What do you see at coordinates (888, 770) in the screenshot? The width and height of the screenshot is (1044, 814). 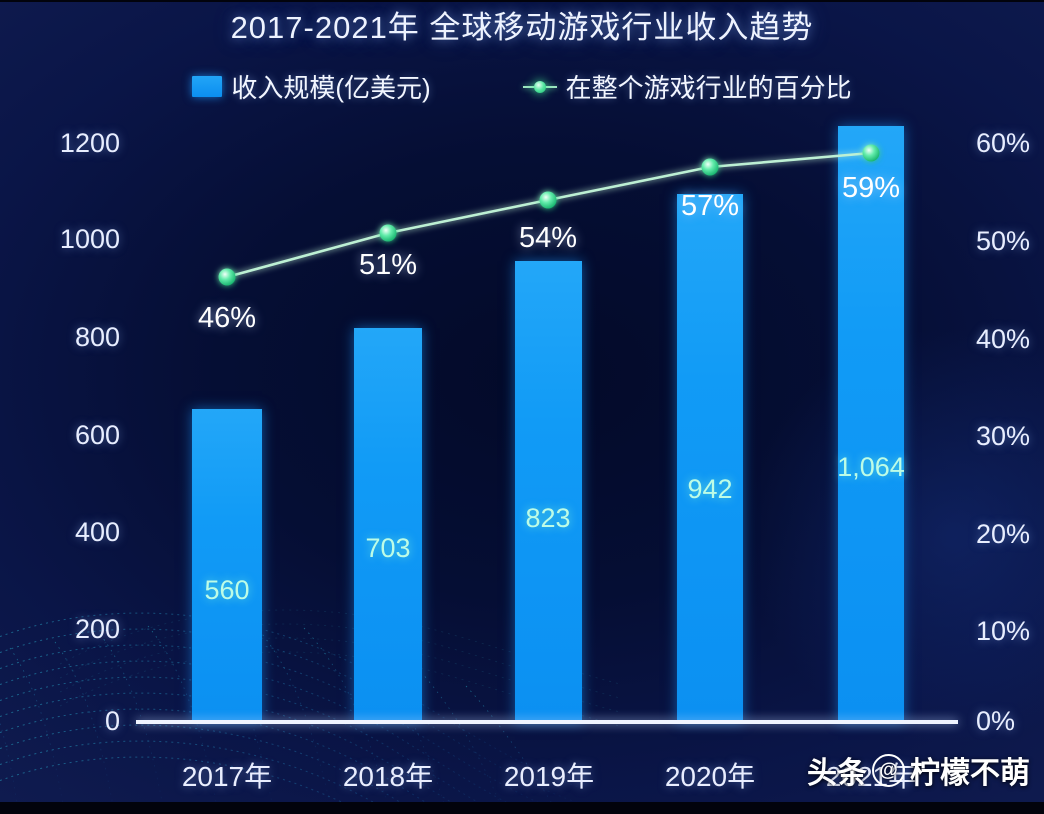 I see `at-icon: @` at bounding box center [888, 770].